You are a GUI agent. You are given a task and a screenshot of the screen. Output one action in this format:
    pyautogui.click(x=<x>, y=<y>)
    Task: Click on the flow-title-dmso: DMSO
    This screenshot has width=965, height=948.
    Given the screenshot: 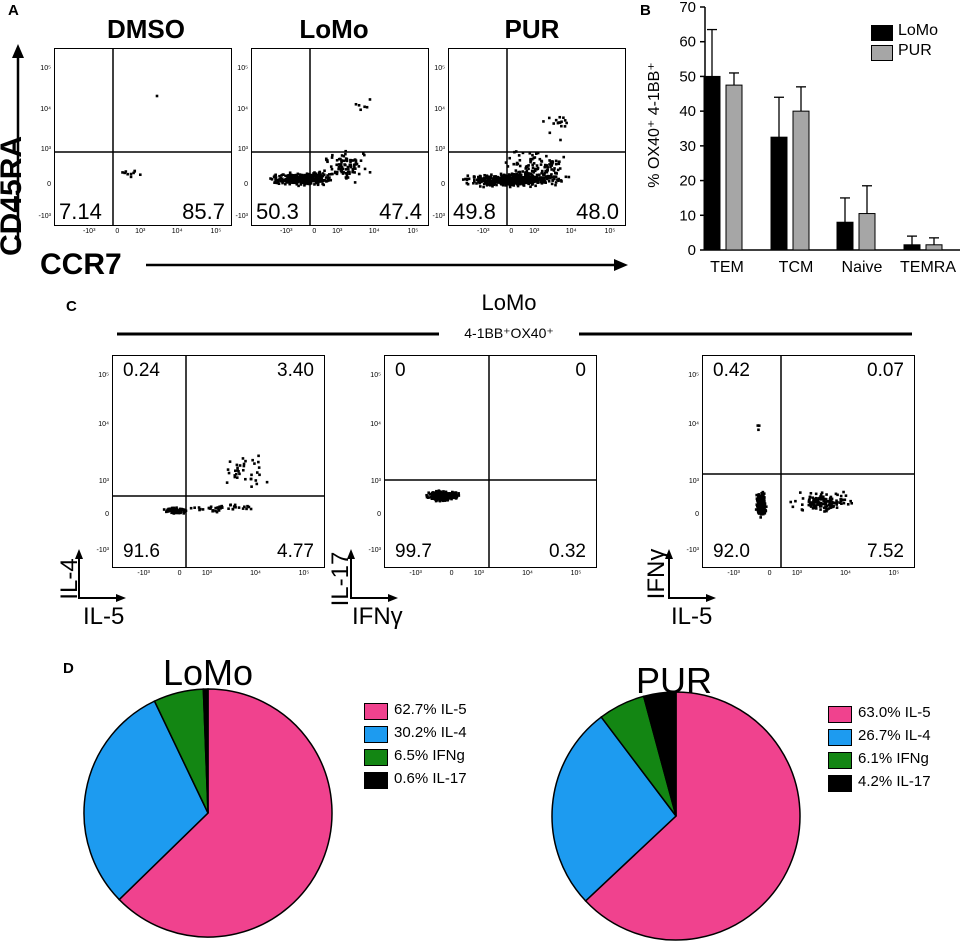 What is the action you would take?
    pyautogui.click(x=146, y=29)
    